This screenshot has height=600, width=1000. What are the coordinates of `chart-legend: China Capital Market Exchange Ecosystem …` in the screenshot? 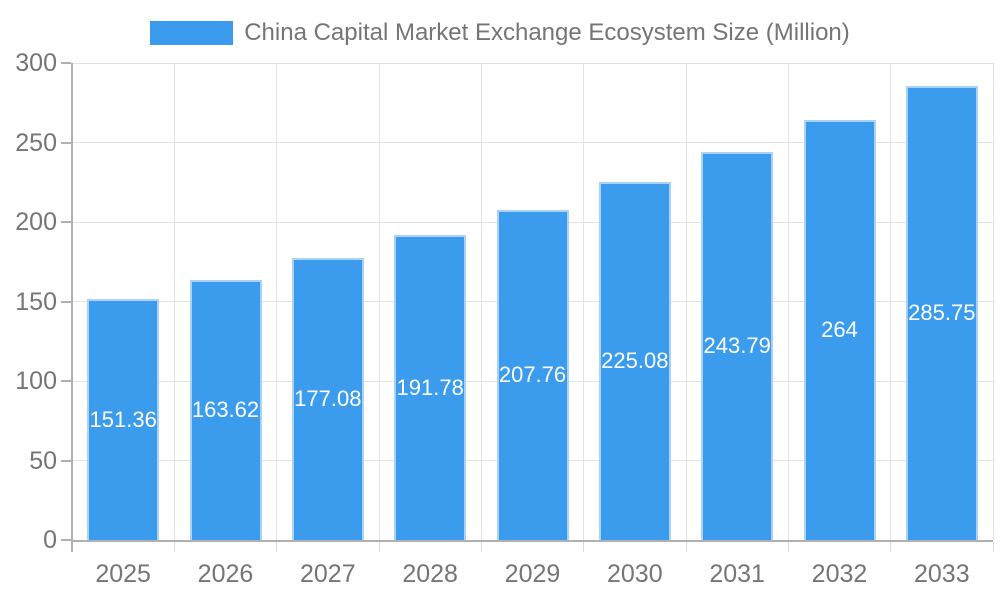 It's located at (500, 33).